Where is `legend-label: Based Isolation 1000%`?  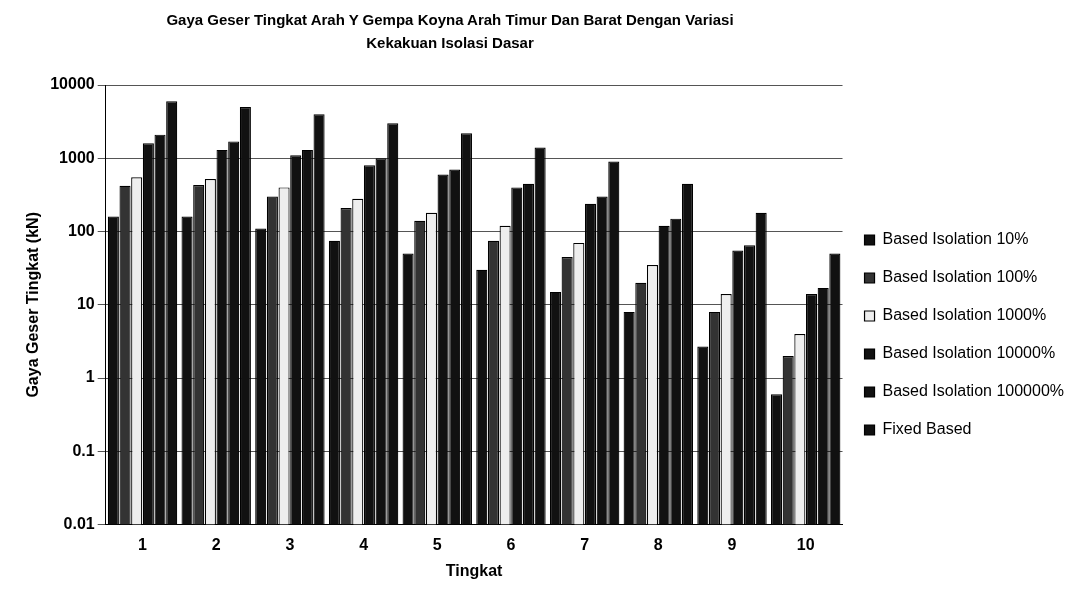
legend-label: Based Isolation 1000% is located at coordinates (964, 315).